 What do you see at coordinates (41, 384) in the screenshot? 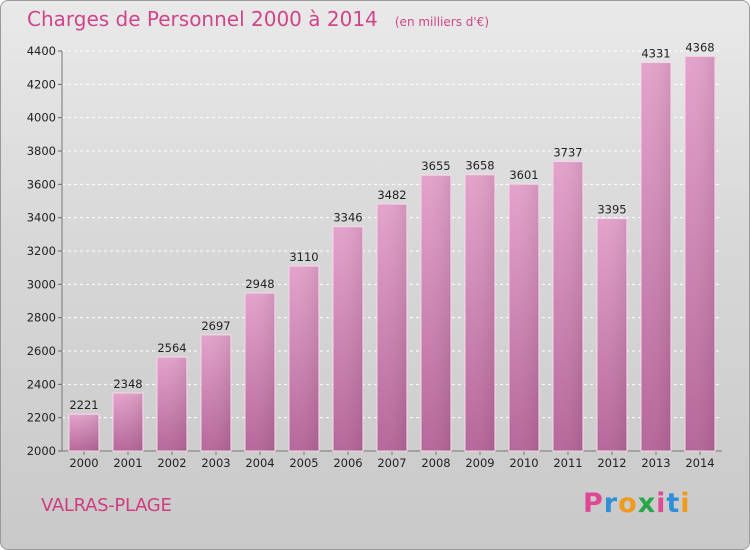
I see `y-tick-label: 2400` at bounding box center [41, 384].